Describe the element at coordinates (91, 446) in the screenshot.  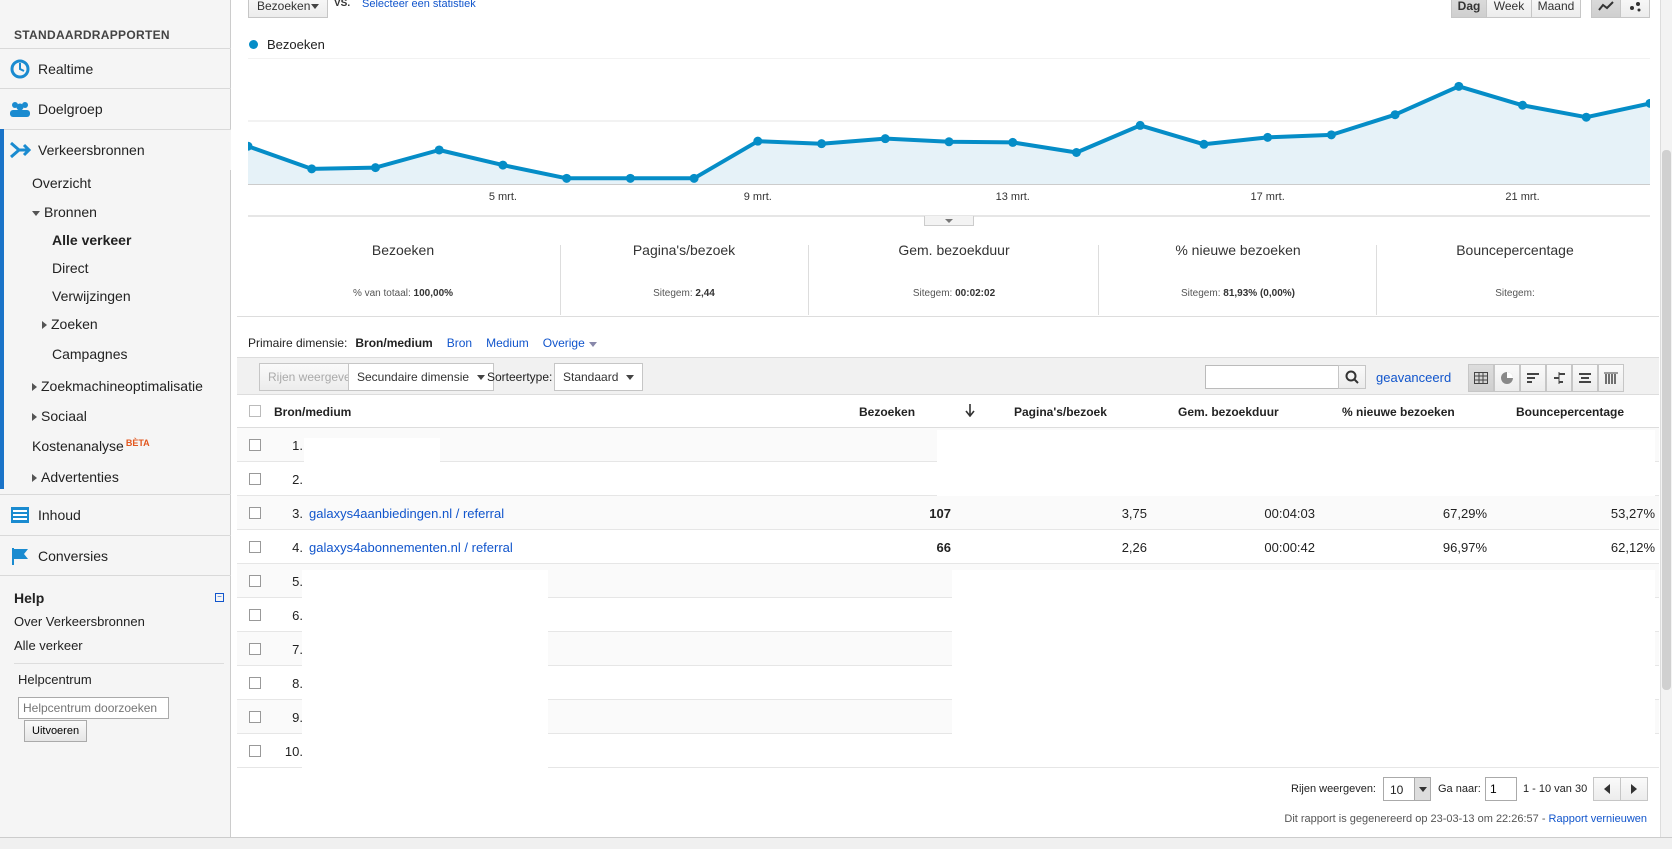
I see `sidebar-item-kostenanalyse: Kostenanalyse BÈTA` at that location.